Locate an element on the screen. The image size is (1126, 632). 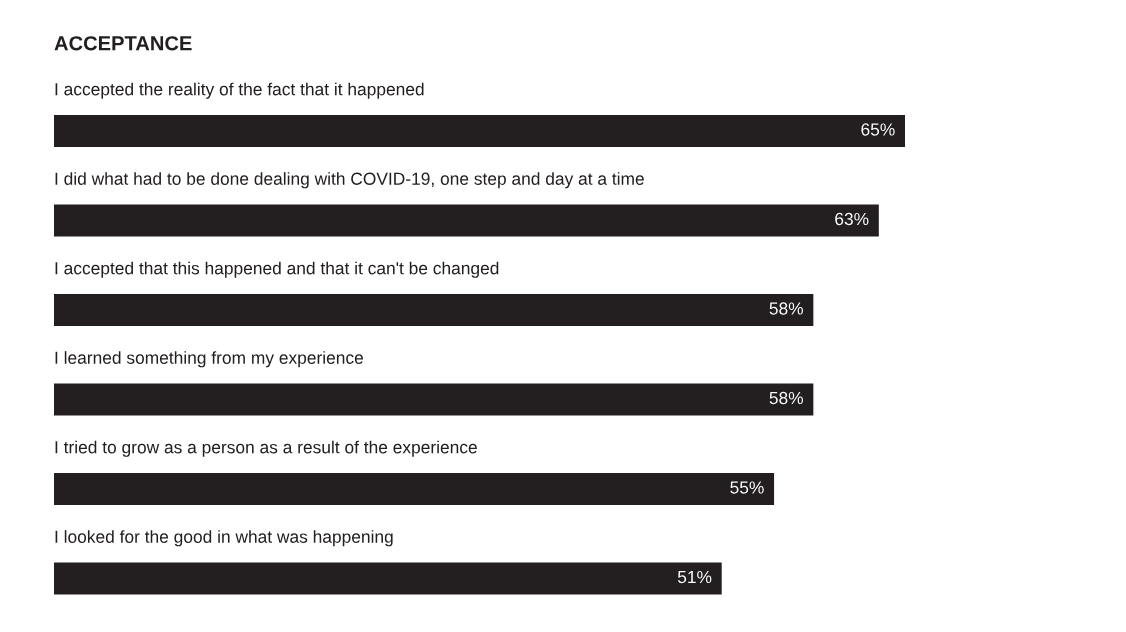
y-tick-label: I learned something from my experience is located at coordinates (209, 359).